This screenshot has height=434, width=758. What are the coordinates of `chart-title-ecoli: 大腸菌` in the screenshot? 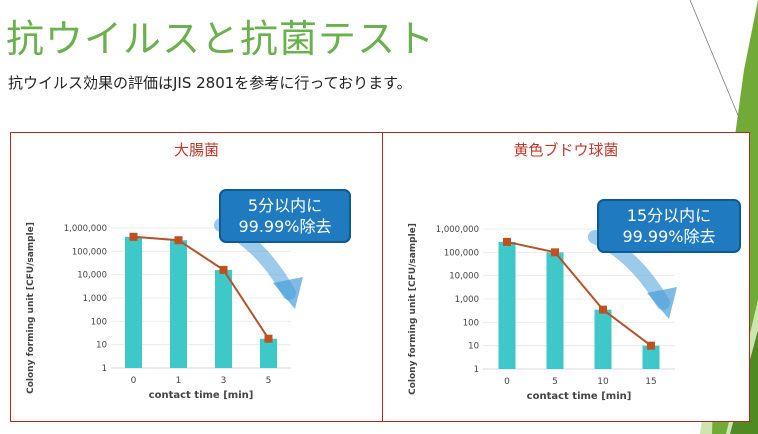 It's located at (196, 150).